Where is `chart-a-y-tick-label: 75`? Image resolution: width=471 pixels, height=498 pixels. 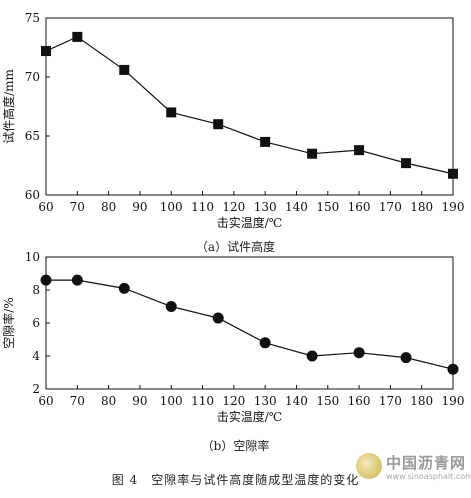
chart-a-y-tick-label: 75 is located at coordinates (32, 18).